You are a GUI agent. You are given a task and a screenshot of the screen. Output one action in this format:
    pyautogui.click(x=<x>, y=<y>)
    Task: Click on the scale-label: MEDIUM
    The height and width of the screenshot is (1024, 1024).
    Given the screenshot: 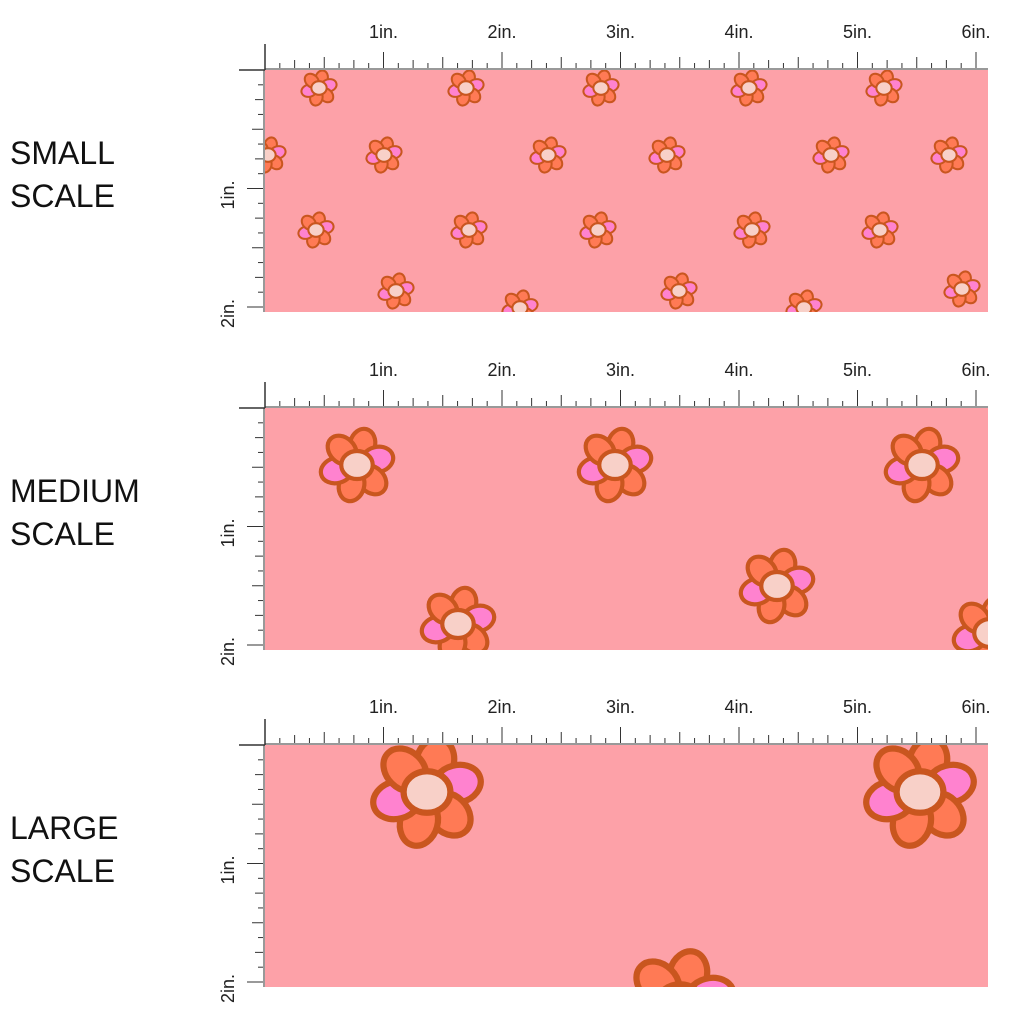 What is the action you would take?
    pyautogui.click(x=75, y=491)
    